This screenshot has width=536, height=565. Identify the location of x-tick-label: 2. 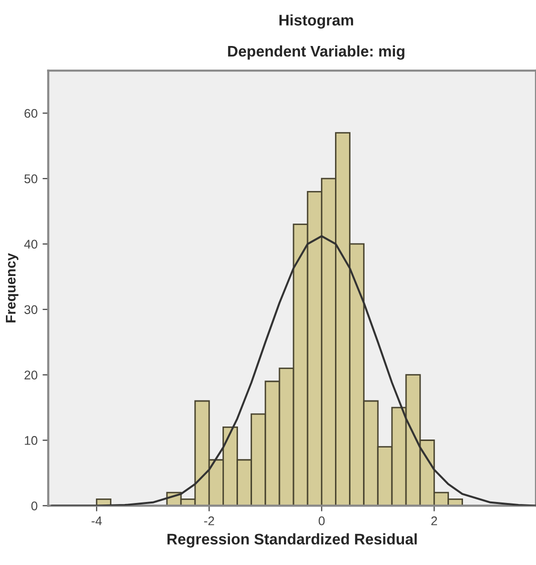
(434, 521).